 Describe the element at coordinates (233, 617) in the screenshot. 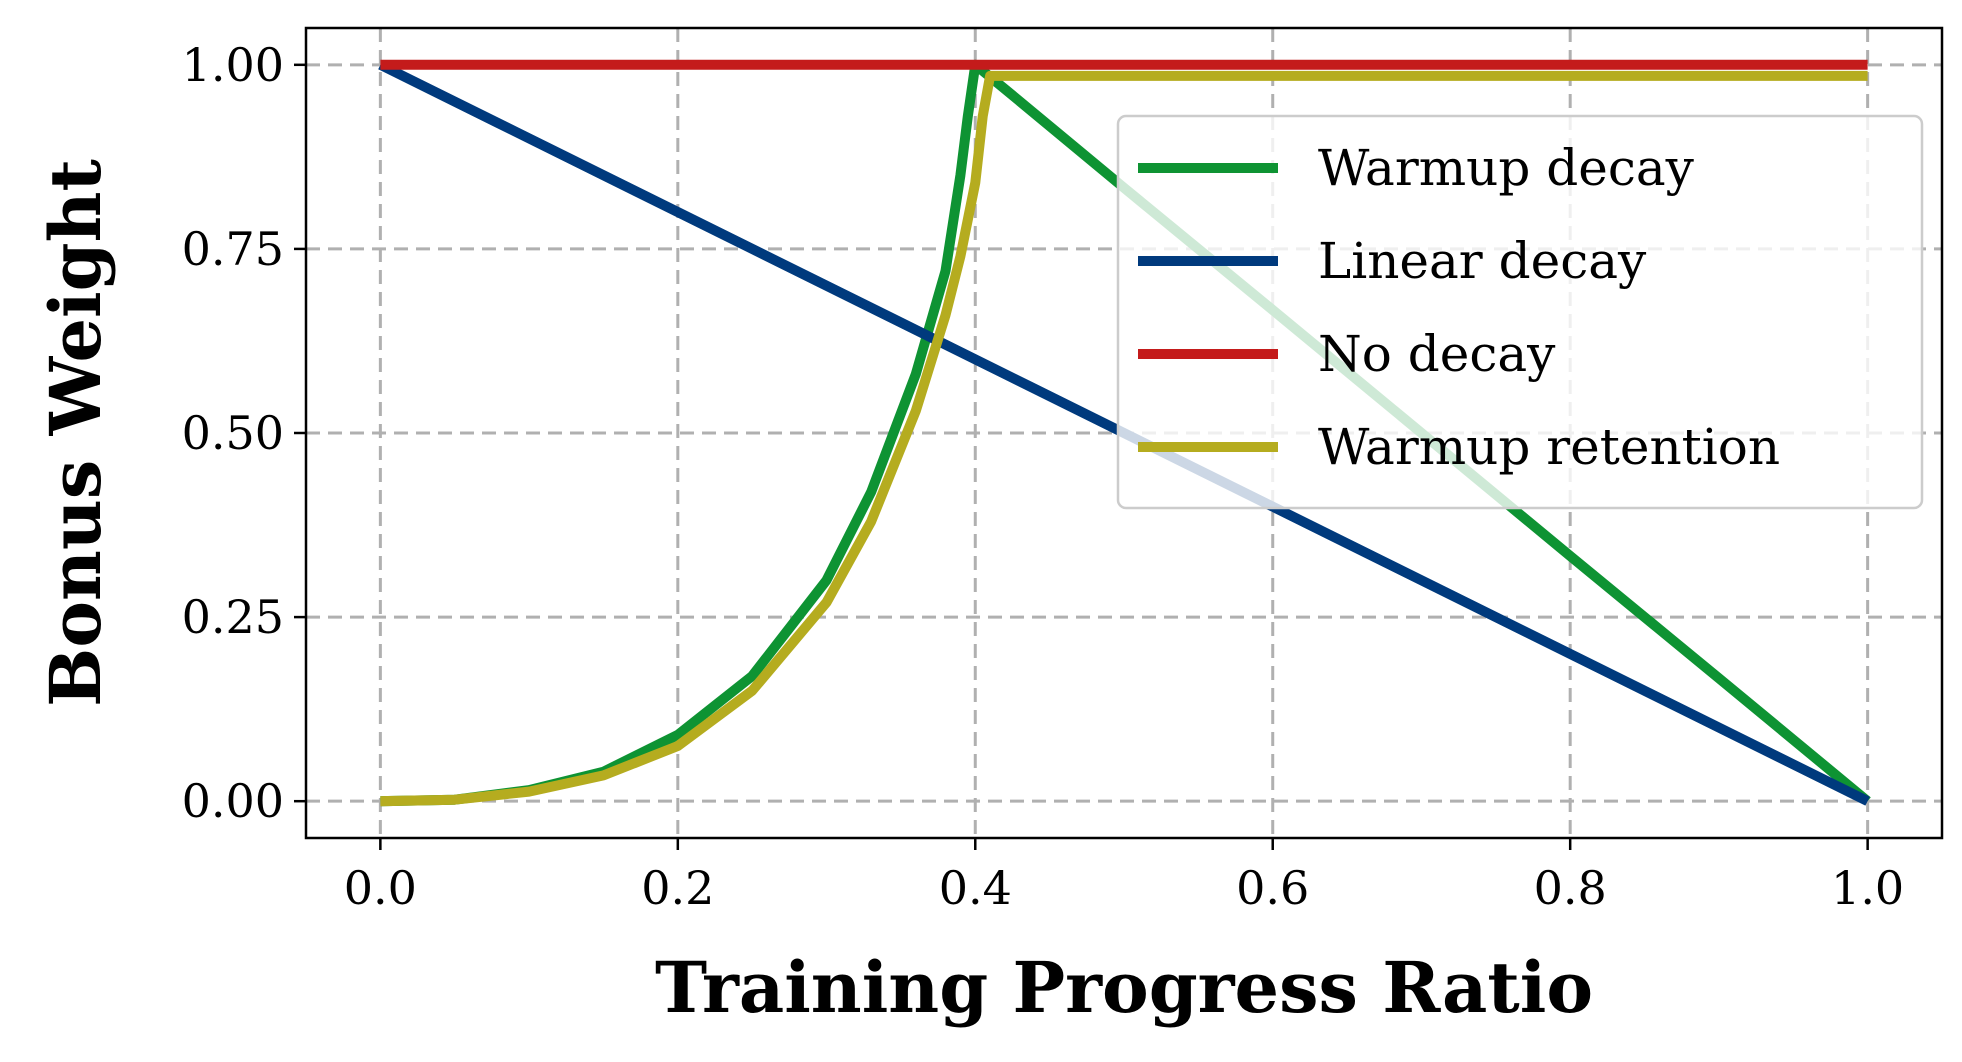

I see `y-tick-label: 0.25` at that location.